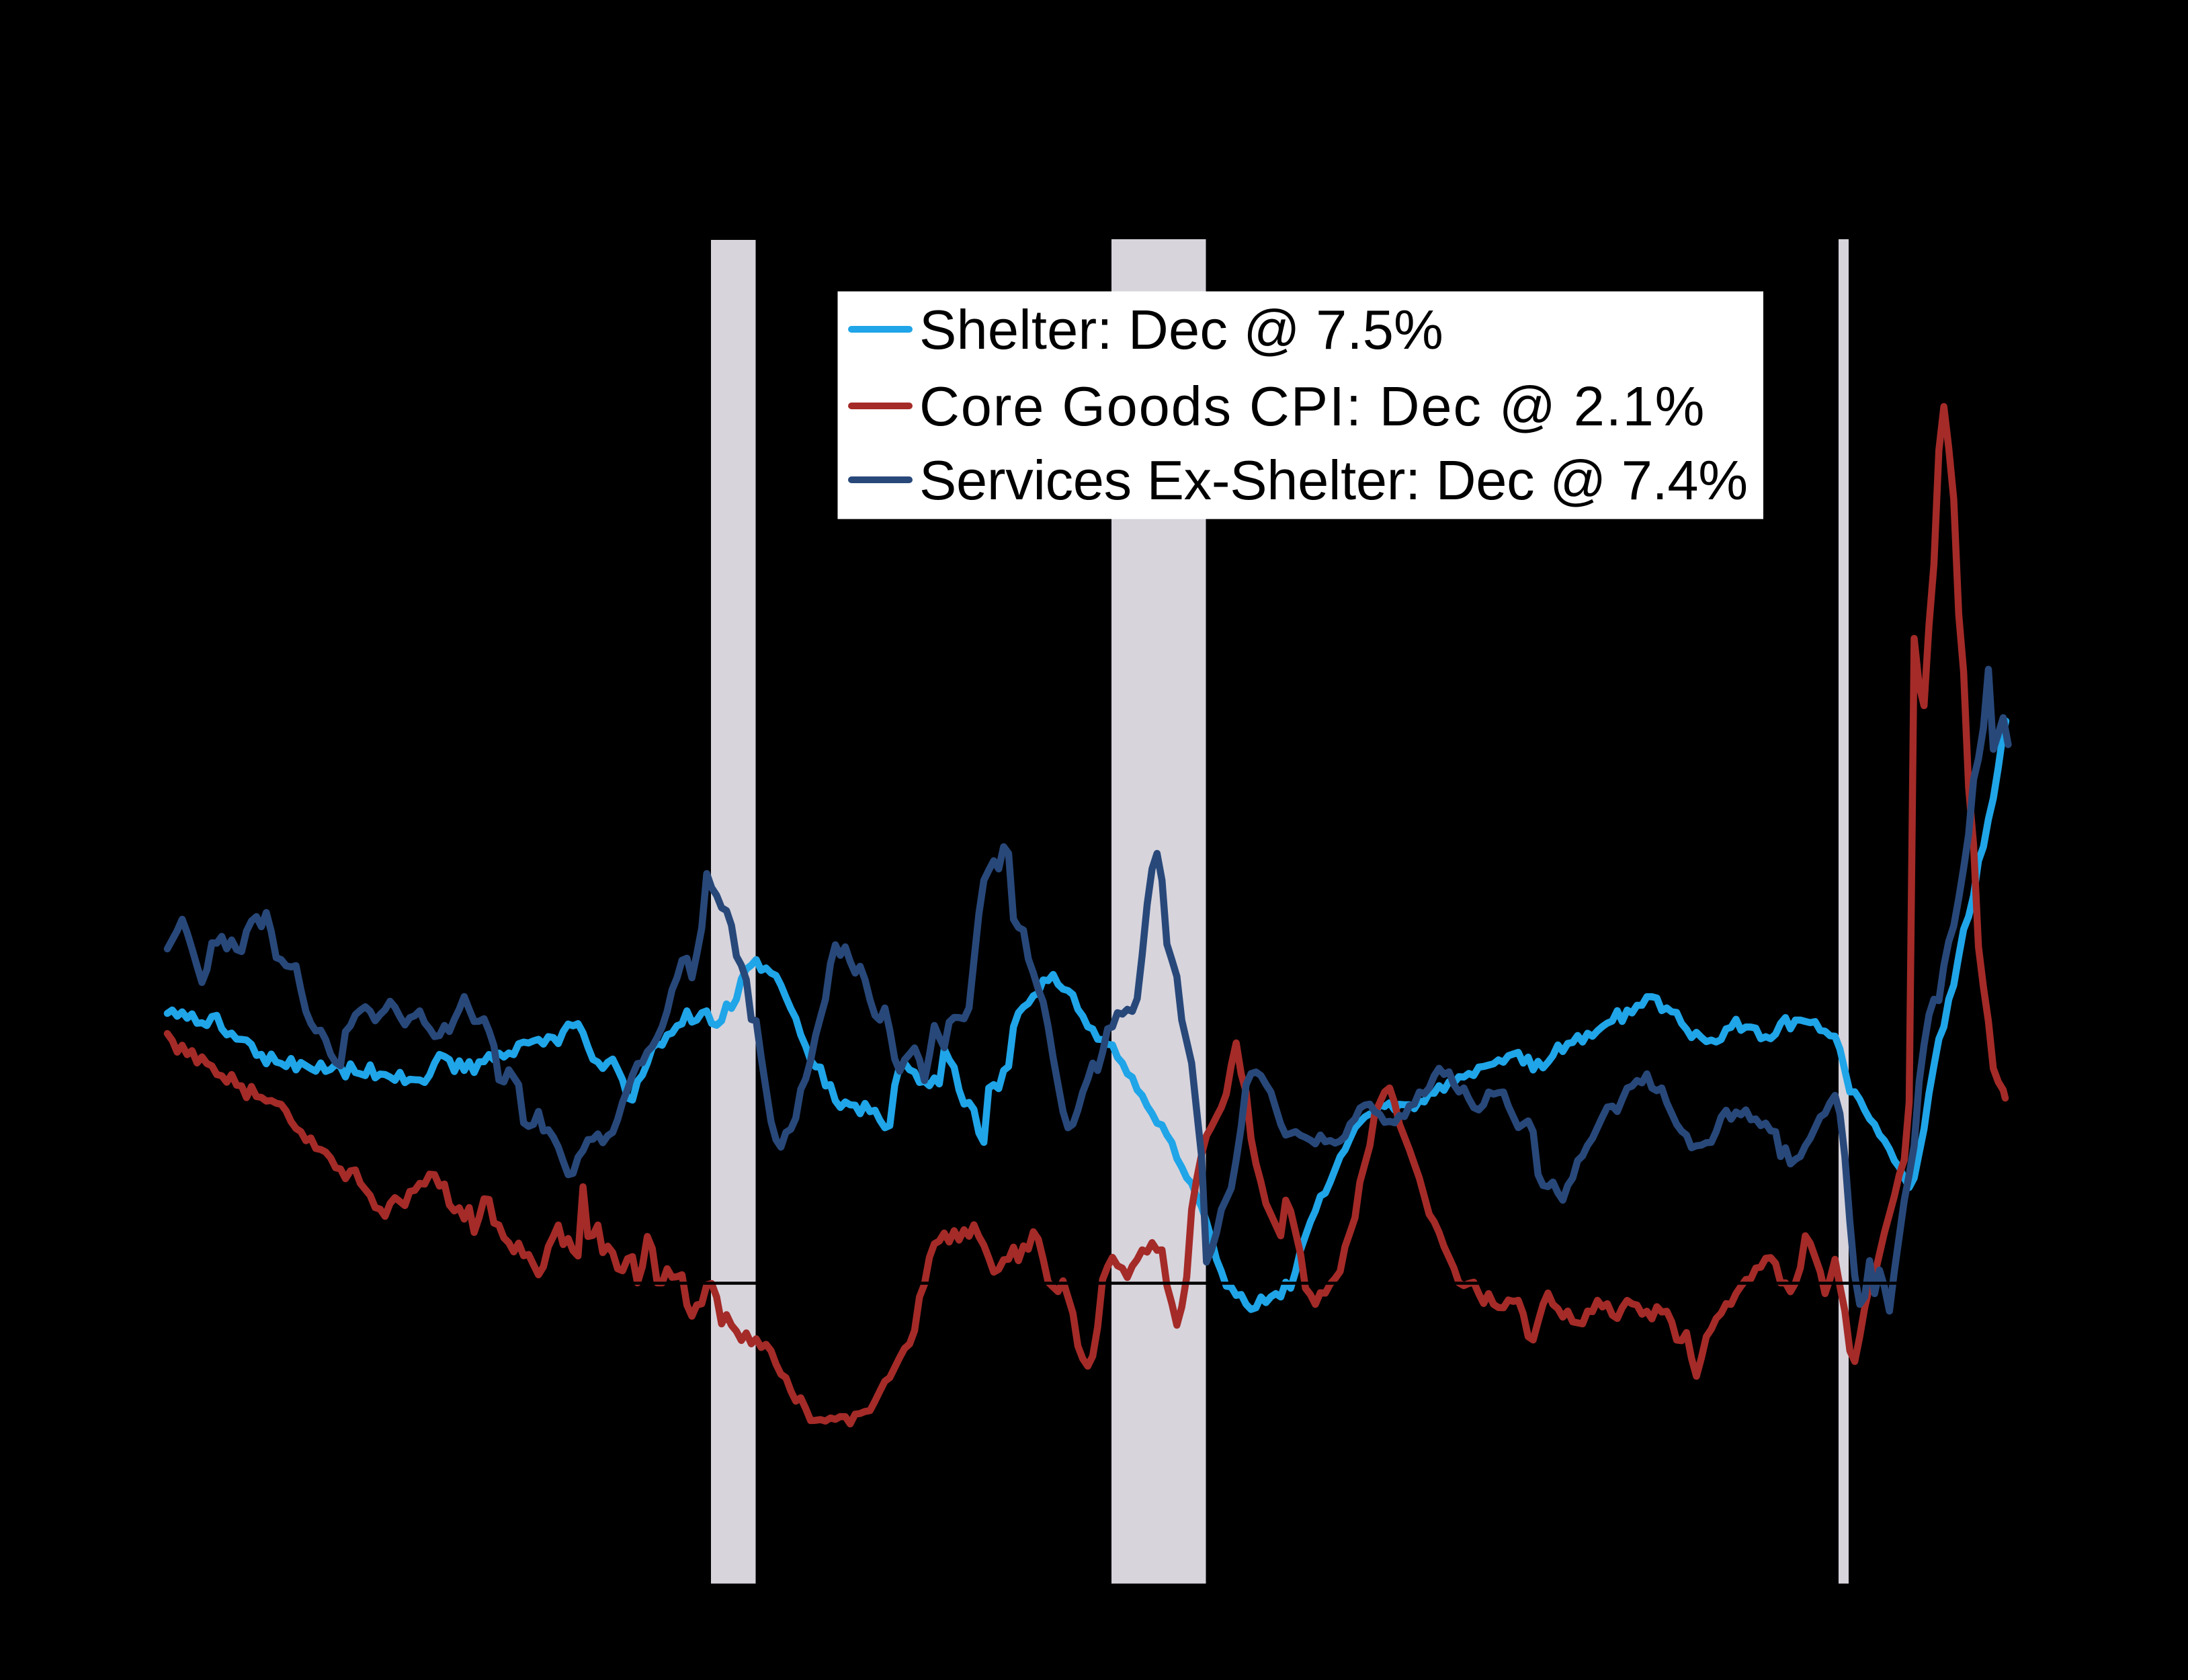  I want to click on svg-text: Core Goods CPI: Dec @ 2.1%, so click(1312, 406).